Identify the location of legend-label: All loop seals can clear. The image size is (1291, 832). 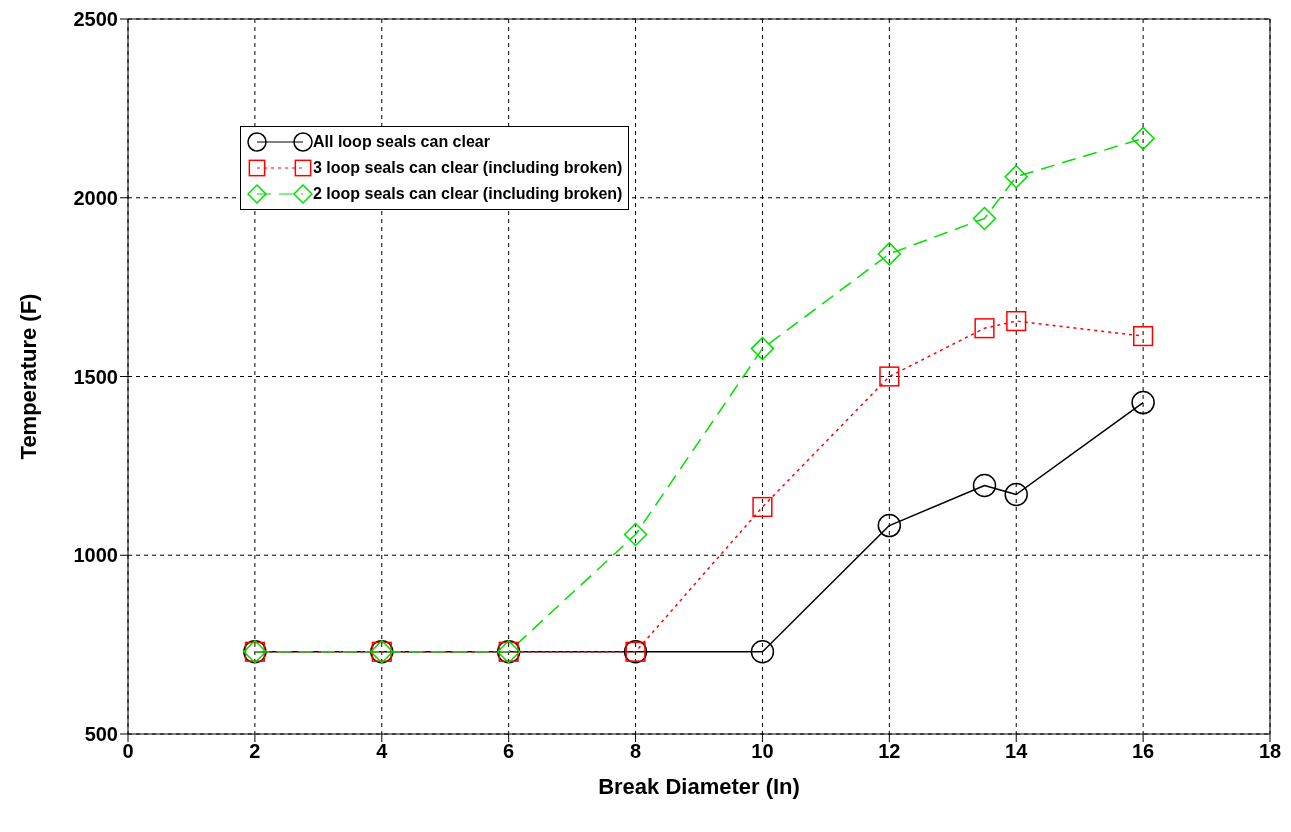
(401, 142).